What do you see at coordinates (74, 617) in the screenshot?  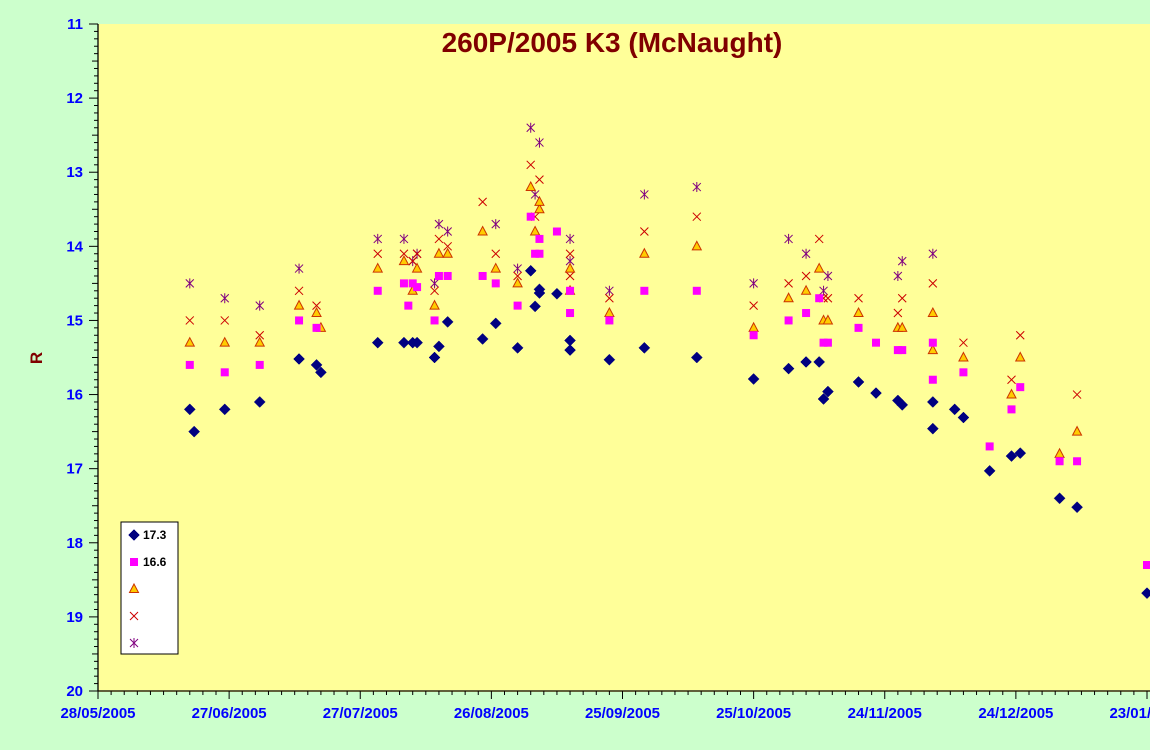 I see `y-tick-label: 19` at bounding box center [74, 617].